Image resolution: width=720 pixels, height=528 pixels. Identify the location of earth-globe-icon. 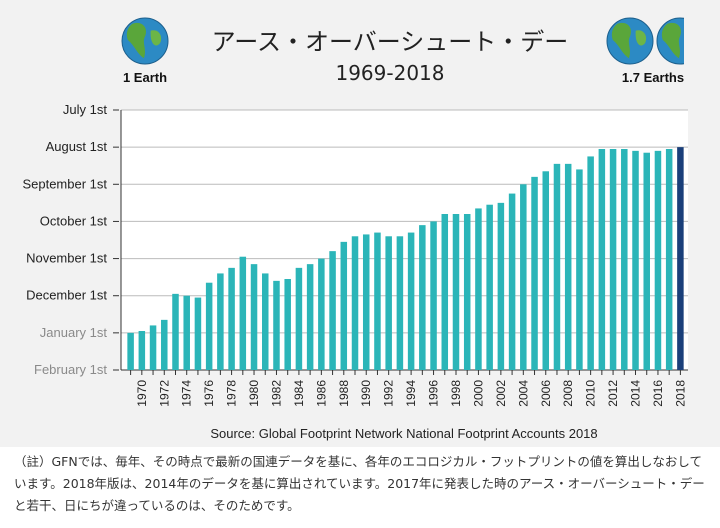
(145, 41).